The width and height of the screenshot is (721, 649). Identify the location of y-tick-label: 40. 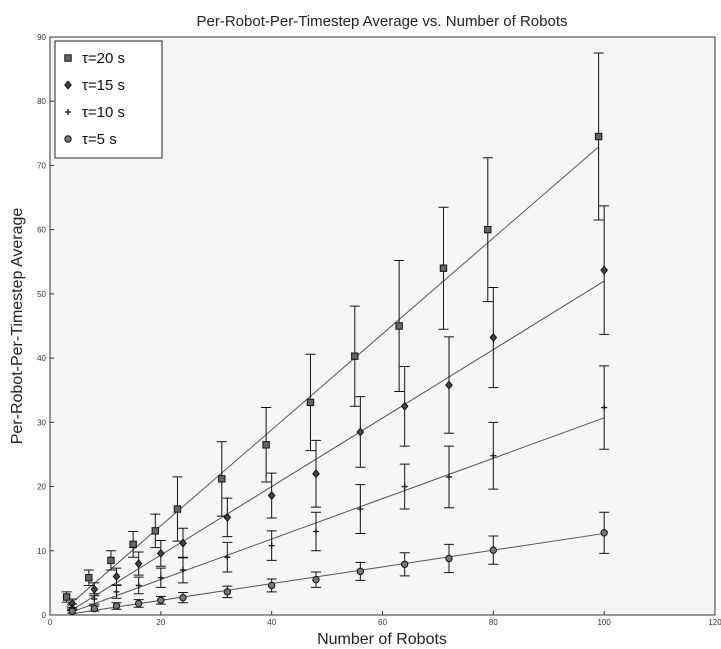
(41, 358).